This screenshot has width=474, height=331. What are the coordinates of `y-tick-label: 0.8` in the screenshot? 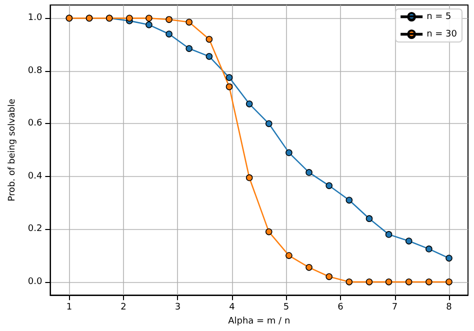 It's located at (35, 71).